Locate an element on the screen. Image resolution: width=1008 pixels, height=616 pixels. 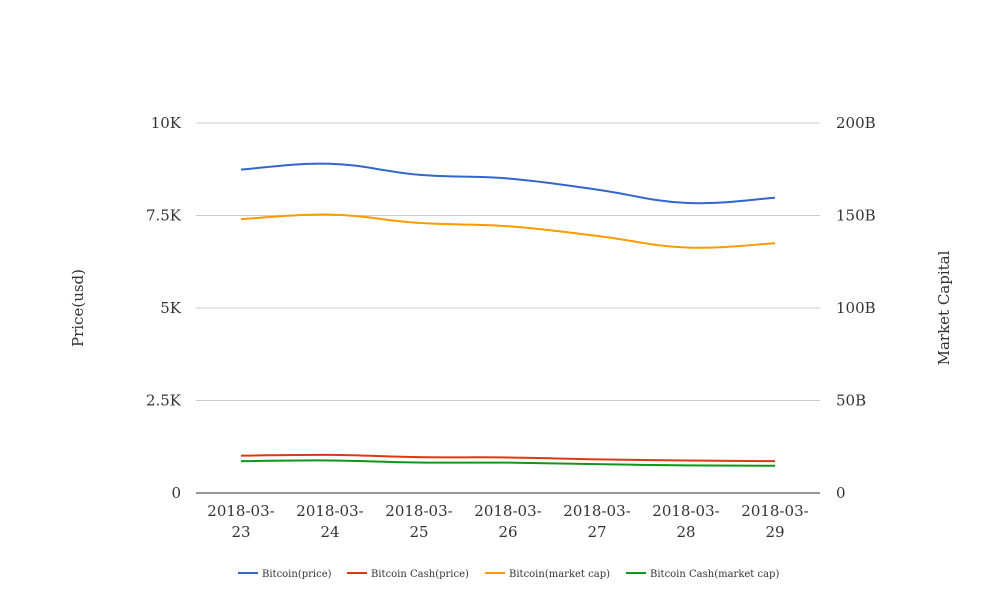
legend-label: Bitcoin(price) is located at coordinates (297, 574).